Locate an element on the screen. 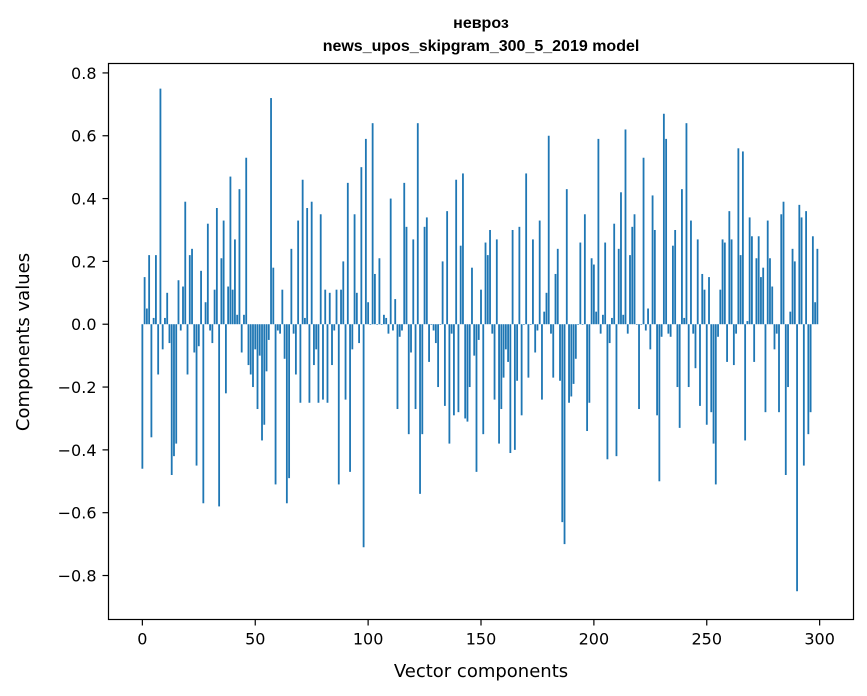  chart-subtitle: news_upos_skipgram_300_5_2019 model is located at coordinates (481, 46).